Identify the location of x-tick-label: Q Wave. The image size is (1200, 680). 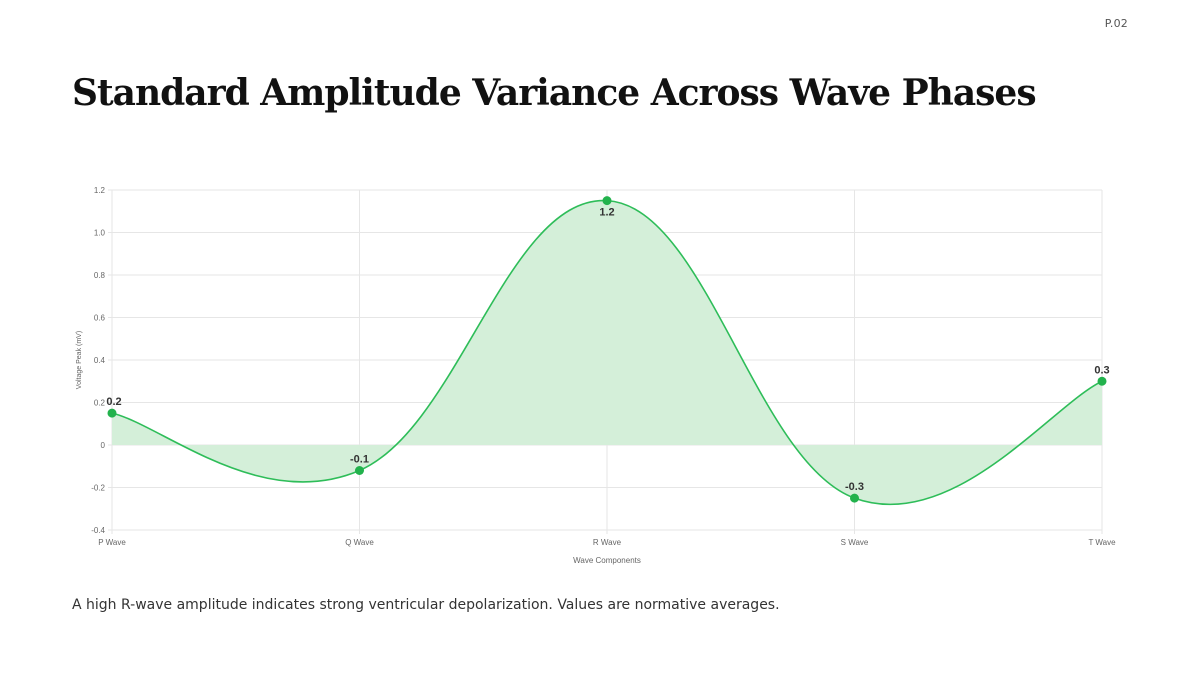
(359, 542).